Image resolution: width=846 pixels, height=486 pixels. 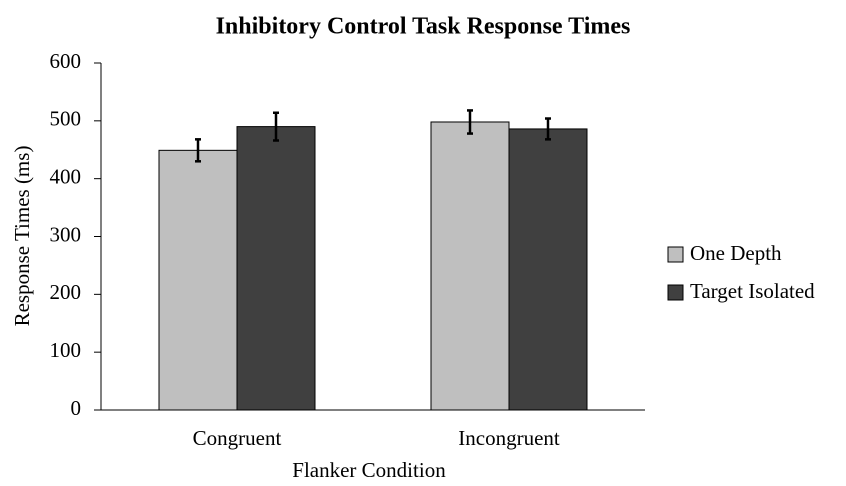 What do you see at coordinates (66, 119) in the screenshot?
I see `y-tick-label: 500` at bounding box center [66, 119].